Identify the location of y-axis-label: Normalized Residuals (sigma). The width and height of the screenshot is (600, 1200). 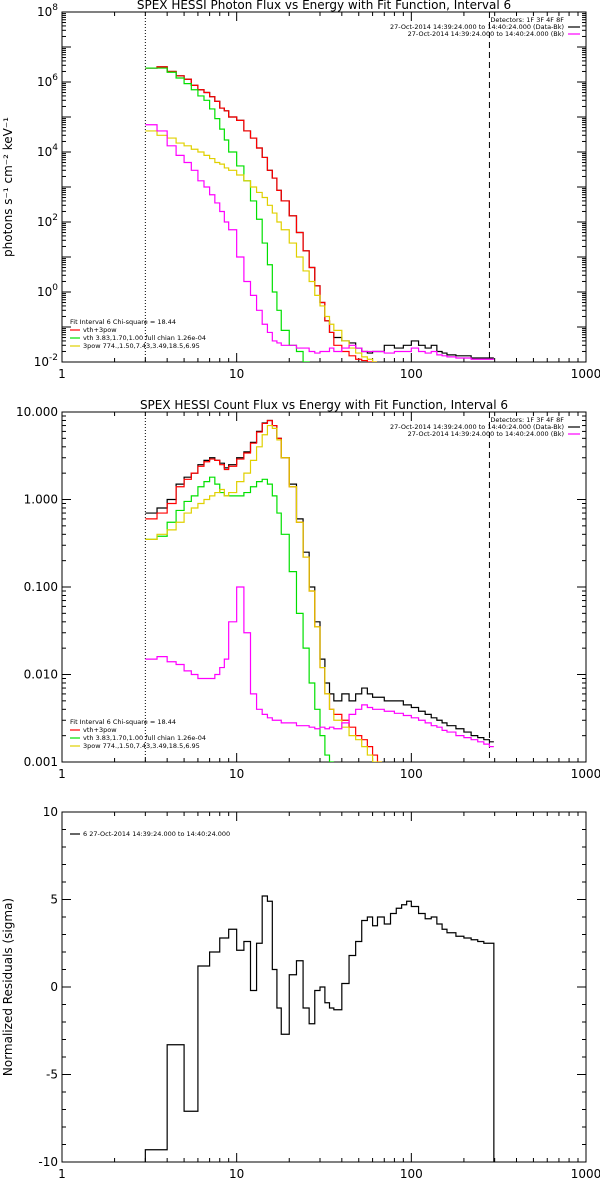
(8, 987).